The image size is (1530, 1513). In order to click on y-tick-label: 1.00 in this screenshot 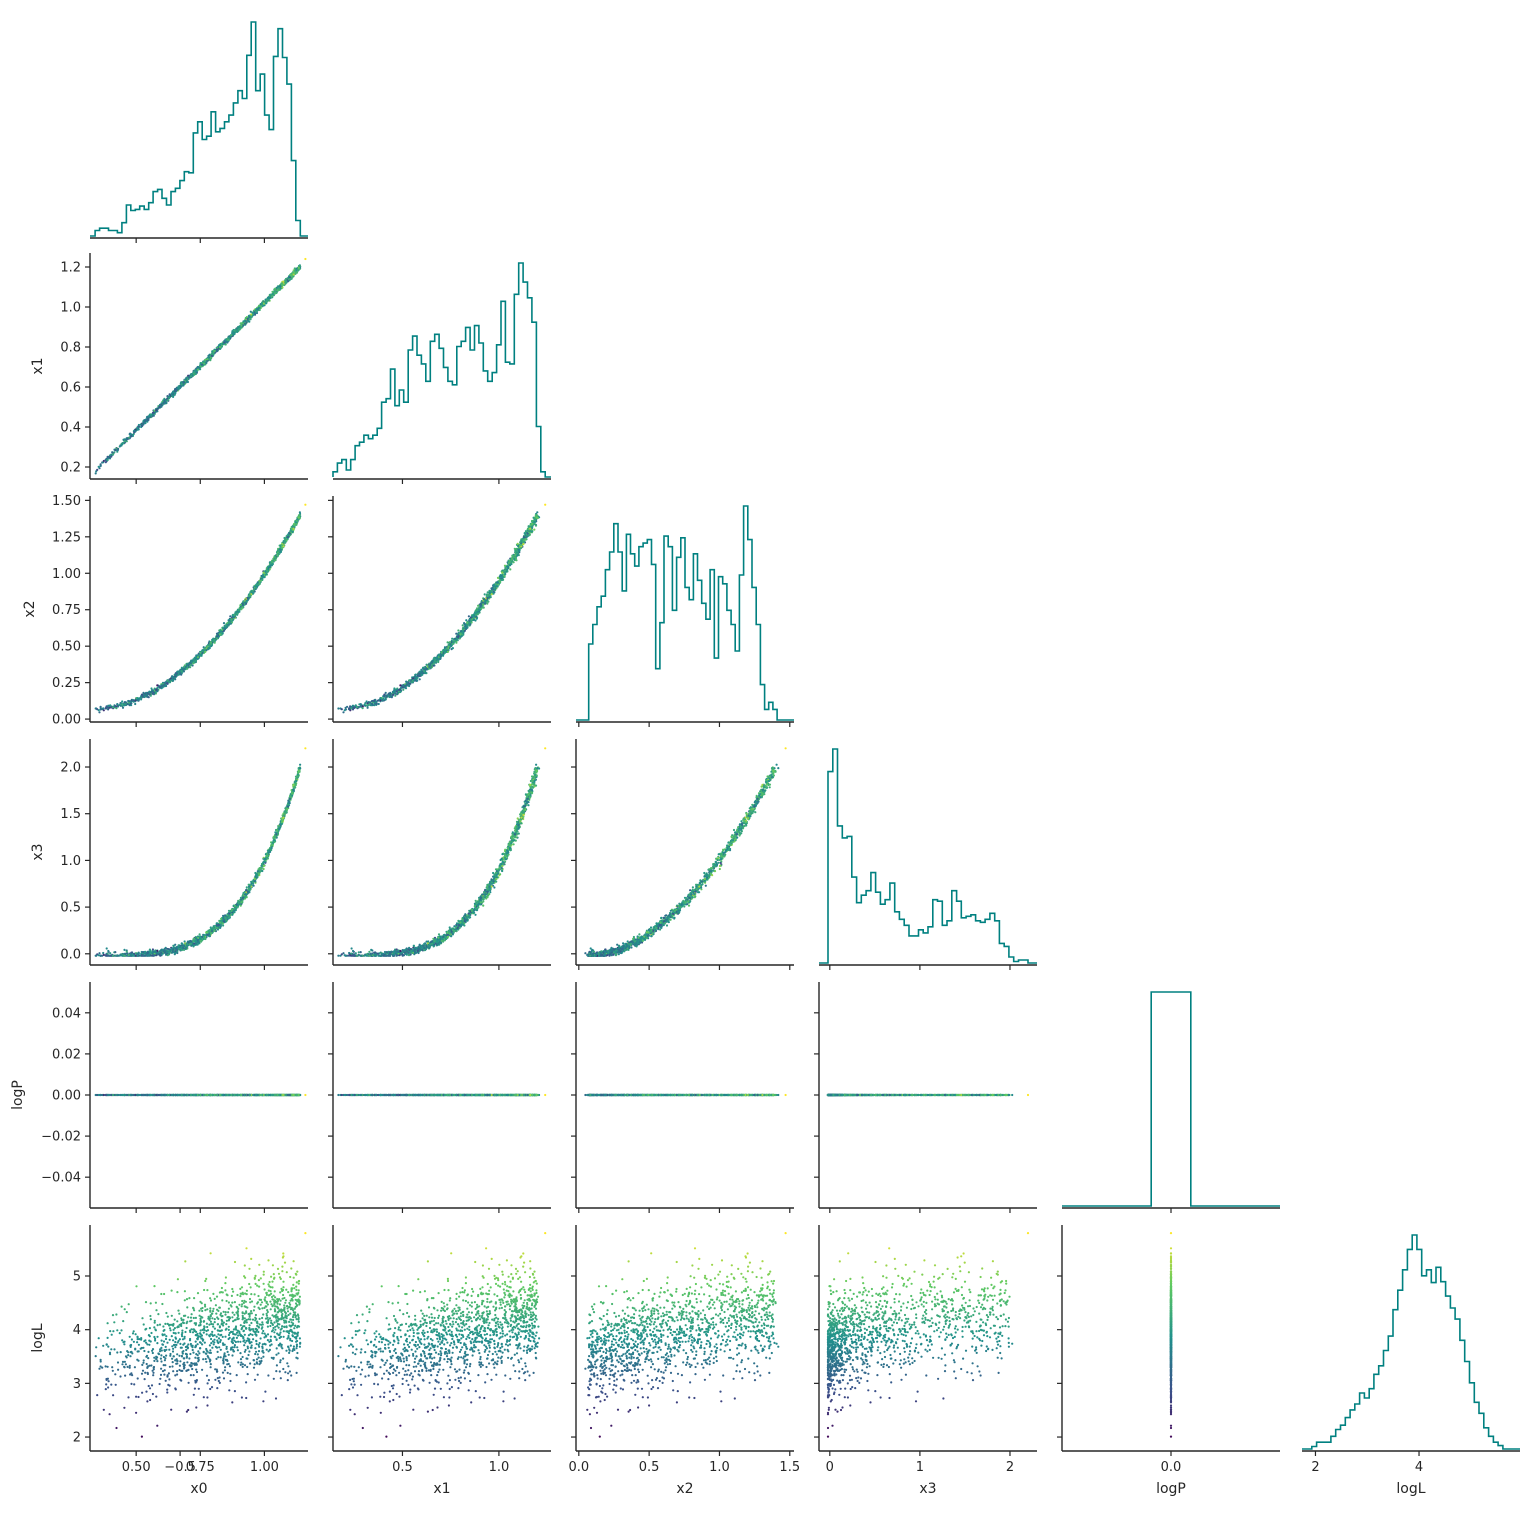, I will do `click(66, 574)`.